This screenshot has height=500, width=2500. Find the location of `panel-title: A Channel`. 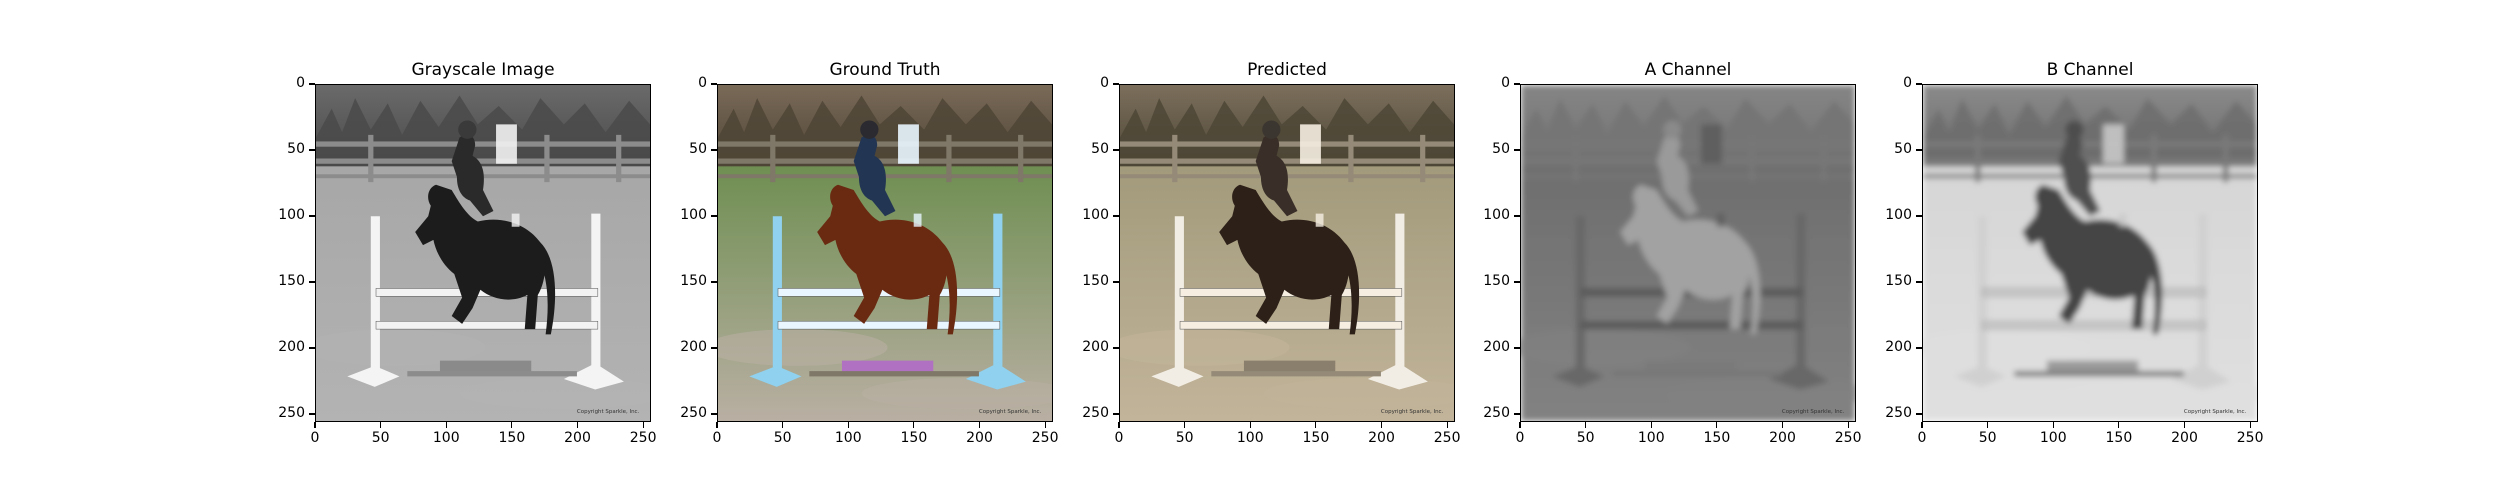

panel-title: A Channel is located at coordinates (1688, 70).